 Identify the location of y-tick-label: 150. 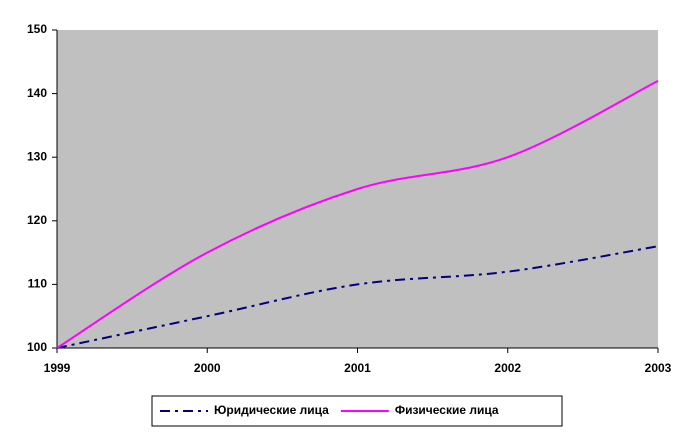
(37, 29).